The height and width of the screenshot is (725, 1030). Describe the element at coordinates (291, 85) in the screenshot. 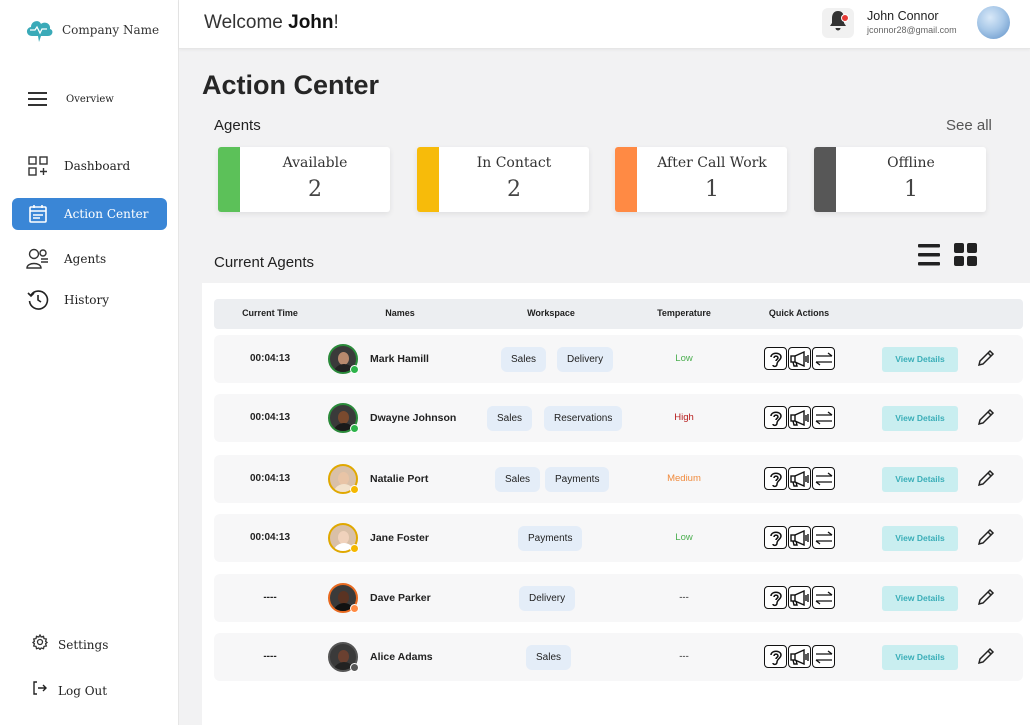

I see `page-title: Action Center` at that location.